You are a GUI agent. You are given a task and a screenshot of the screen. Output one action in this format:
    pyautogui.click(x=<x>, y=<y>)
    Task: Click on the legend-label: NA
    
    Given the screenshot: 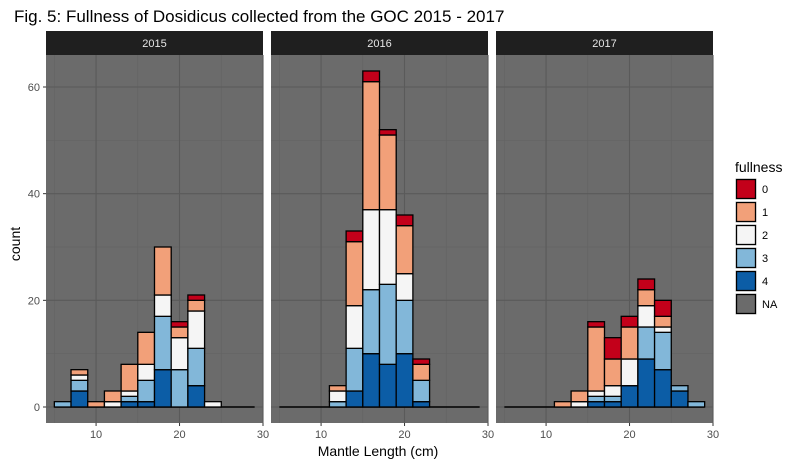 What is the action you would take?
    pyautogui.click(x=770, y=305)
    